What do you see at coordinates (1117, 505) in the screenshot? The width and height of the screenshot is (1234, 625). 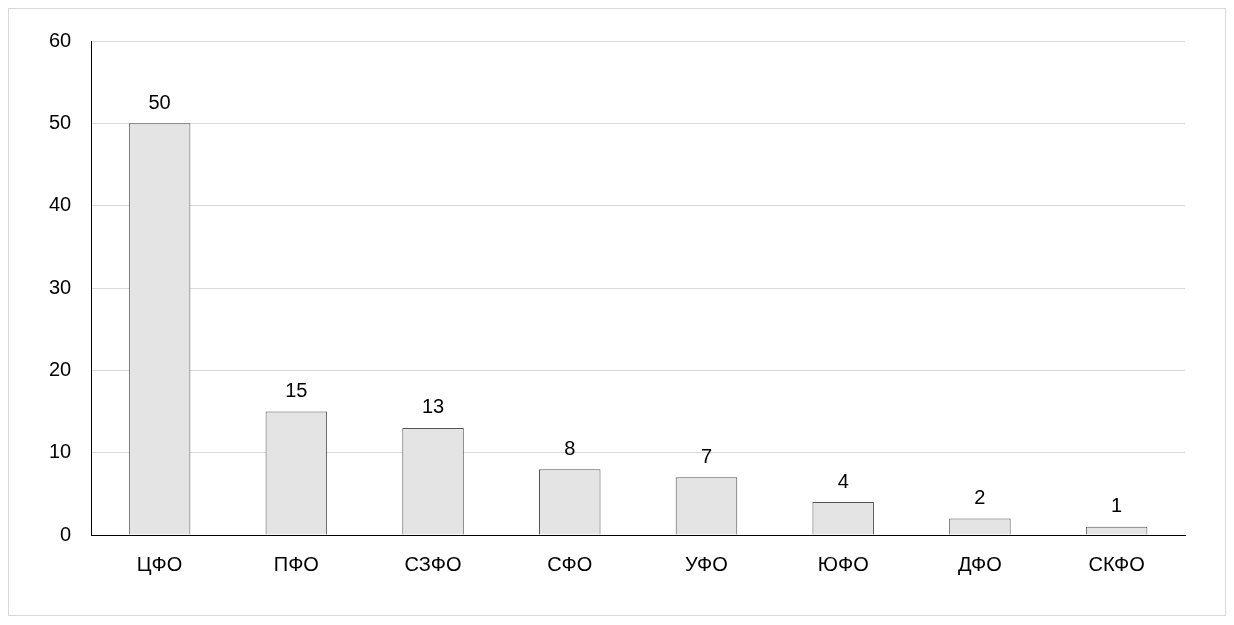 I see `data-label: 1` at bounding box center [1117, 505].